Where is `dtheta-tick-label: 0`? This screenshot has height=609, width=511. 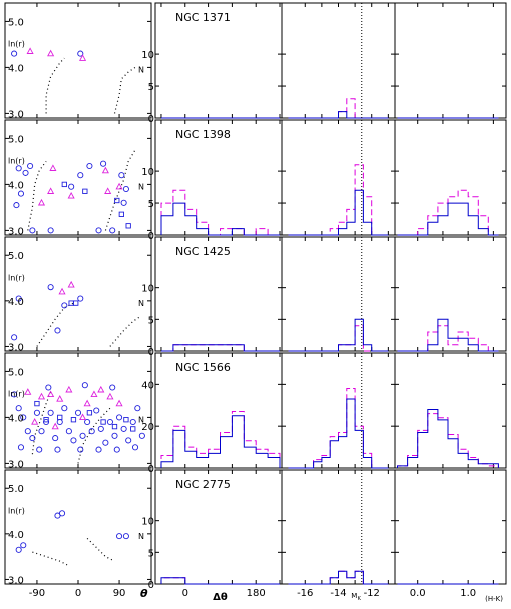
dtheta-tick-label: 0 is located at coordinates (185, 593).